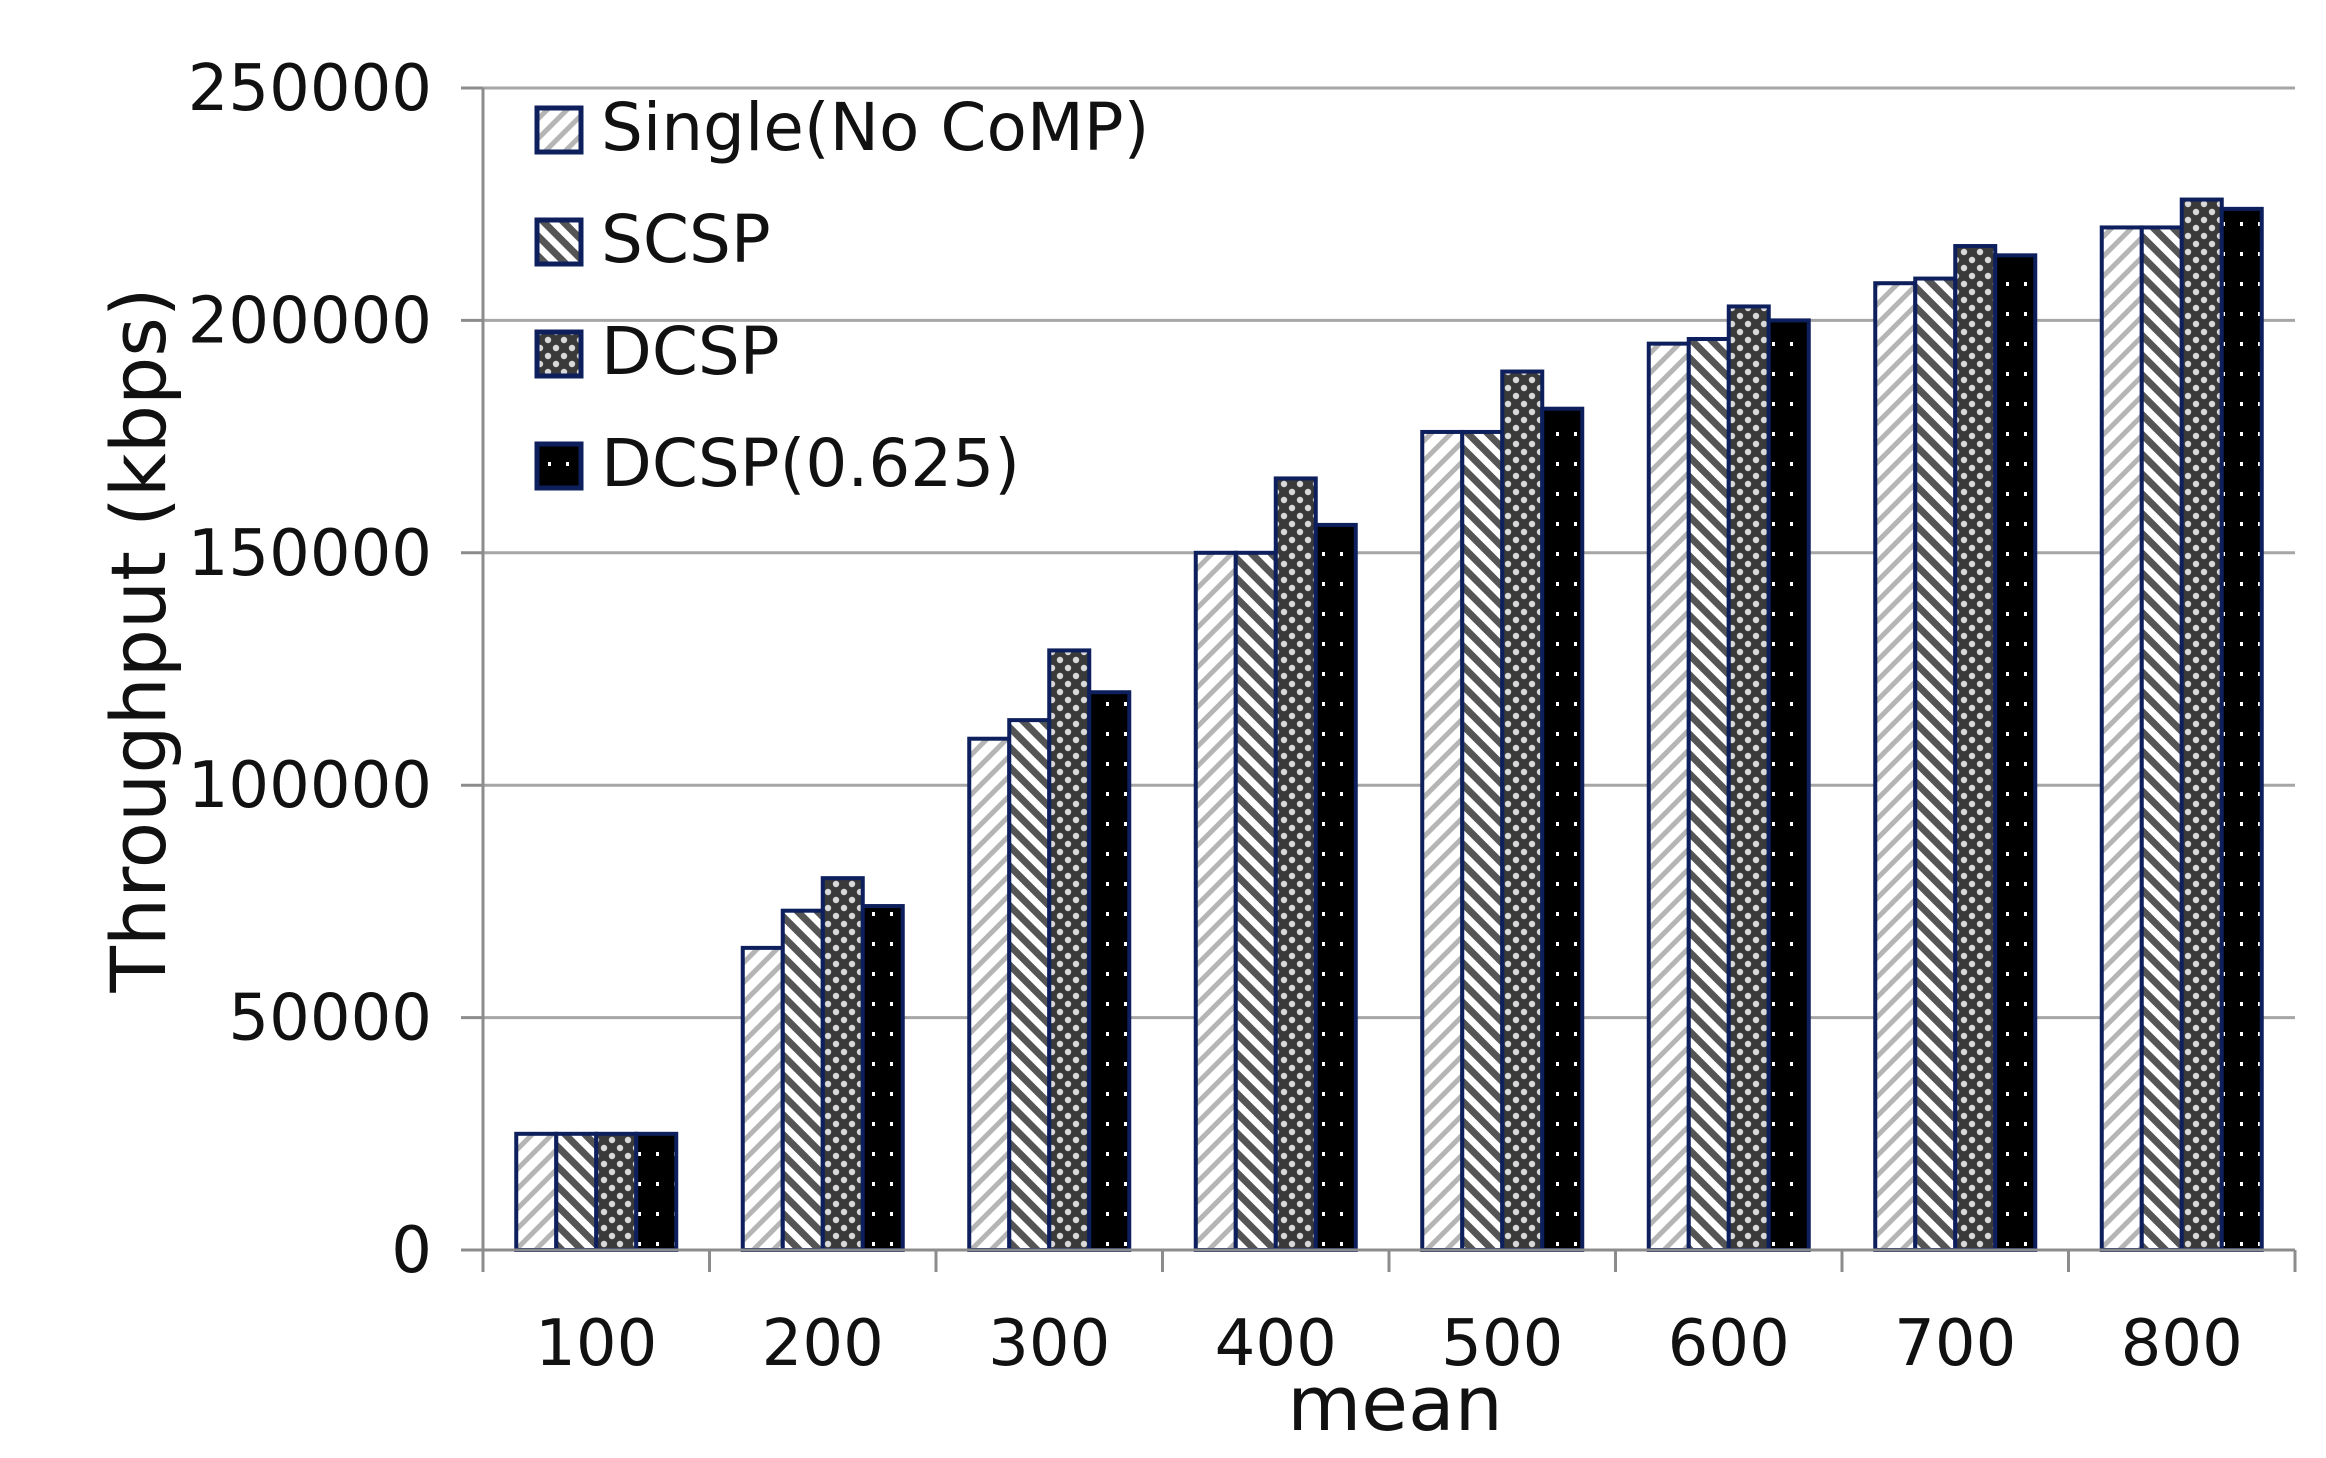  Describe the element at coordinates (1895, 766) in the screenshot. I see `bar-single-no-comp--700` at that location.